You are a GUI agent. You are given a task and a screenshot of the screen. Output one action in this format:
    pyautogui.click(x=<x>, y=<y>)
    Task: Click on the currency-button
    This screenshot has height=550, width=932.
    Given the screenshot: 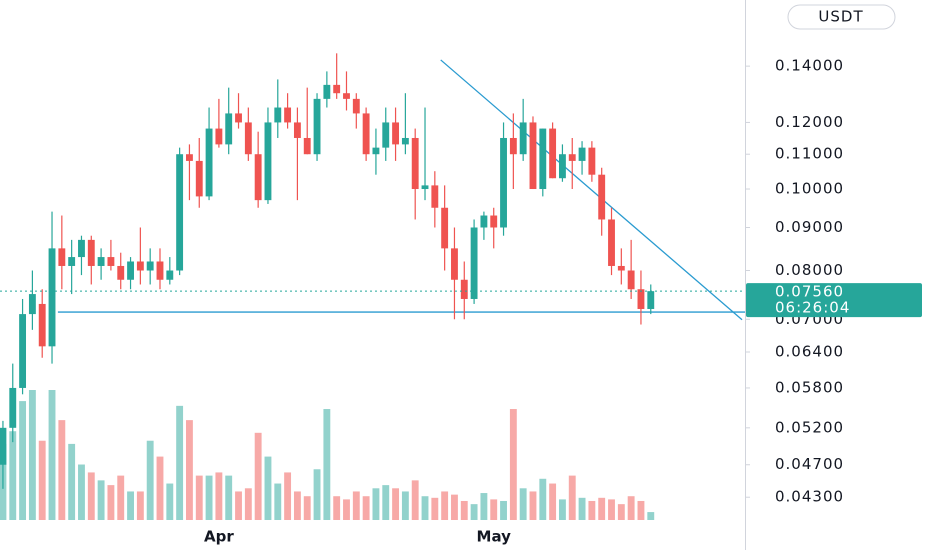 What is the action you would take?
    pyautogui.click(x=841, y=17)
    